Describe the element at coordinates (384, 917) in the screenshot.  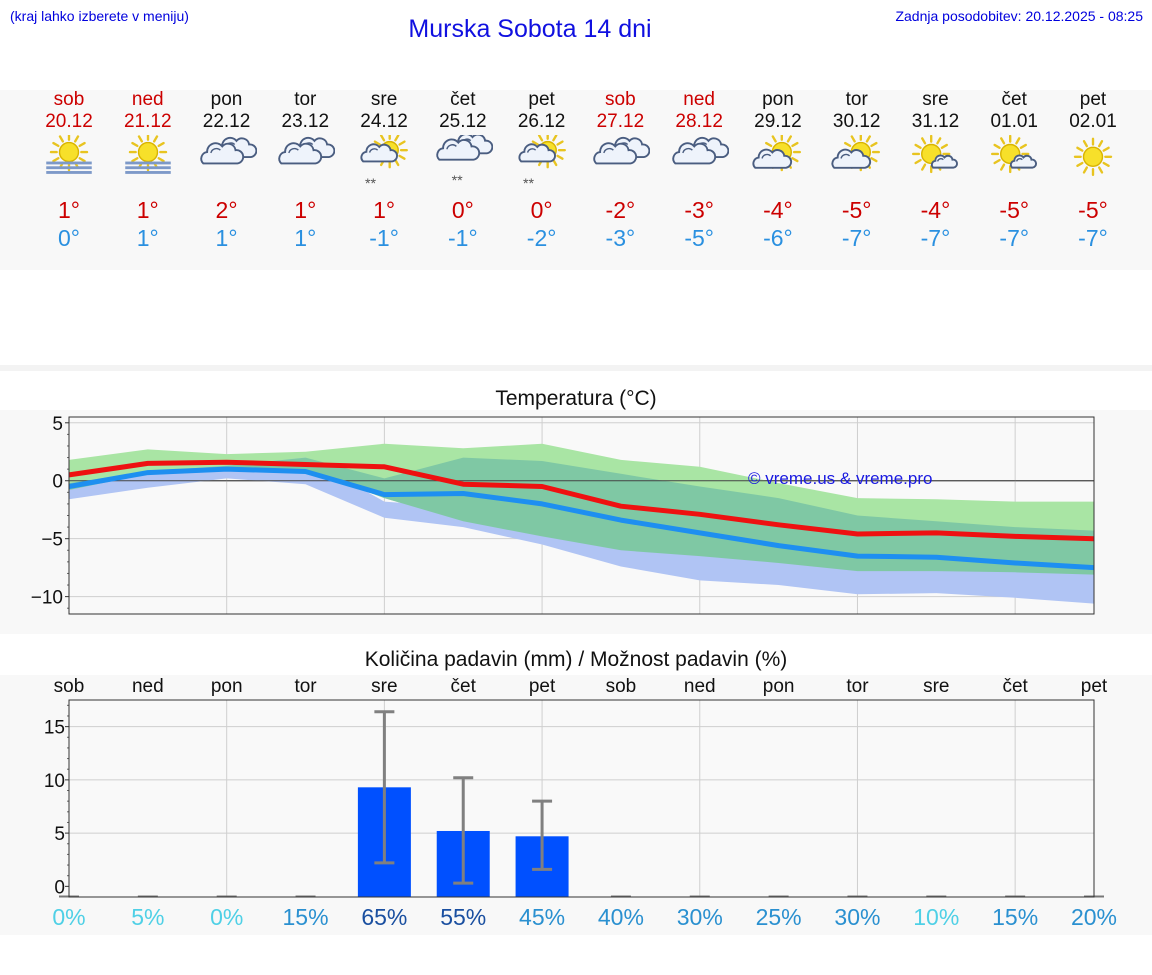
I see `precip-chance: 65%` at that location.